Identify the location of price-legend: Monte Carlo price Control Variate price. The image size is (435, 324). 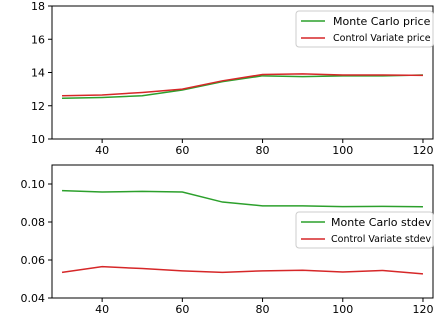
(364, 29).